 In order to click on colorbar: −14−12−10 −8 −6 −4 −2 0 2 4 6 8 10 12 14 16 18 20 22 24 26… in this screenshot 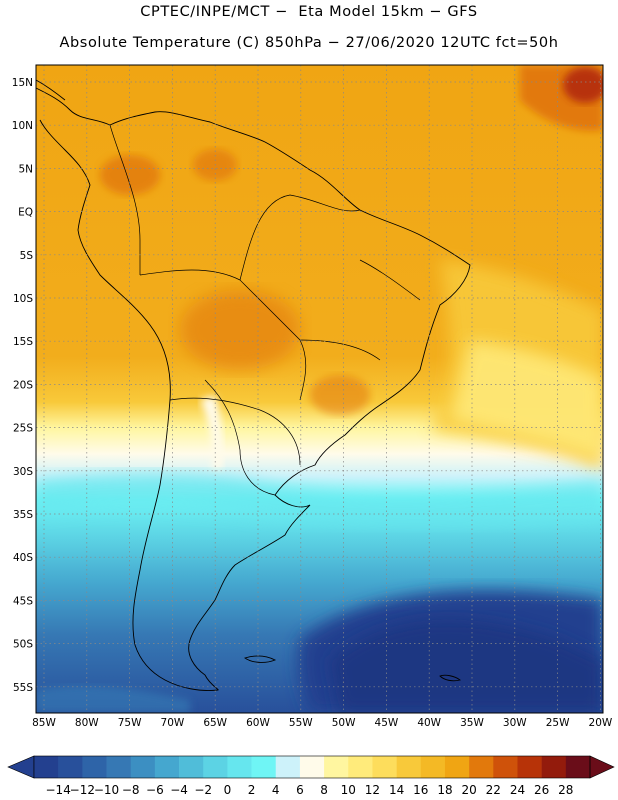, I will do `click(311, 776)`.